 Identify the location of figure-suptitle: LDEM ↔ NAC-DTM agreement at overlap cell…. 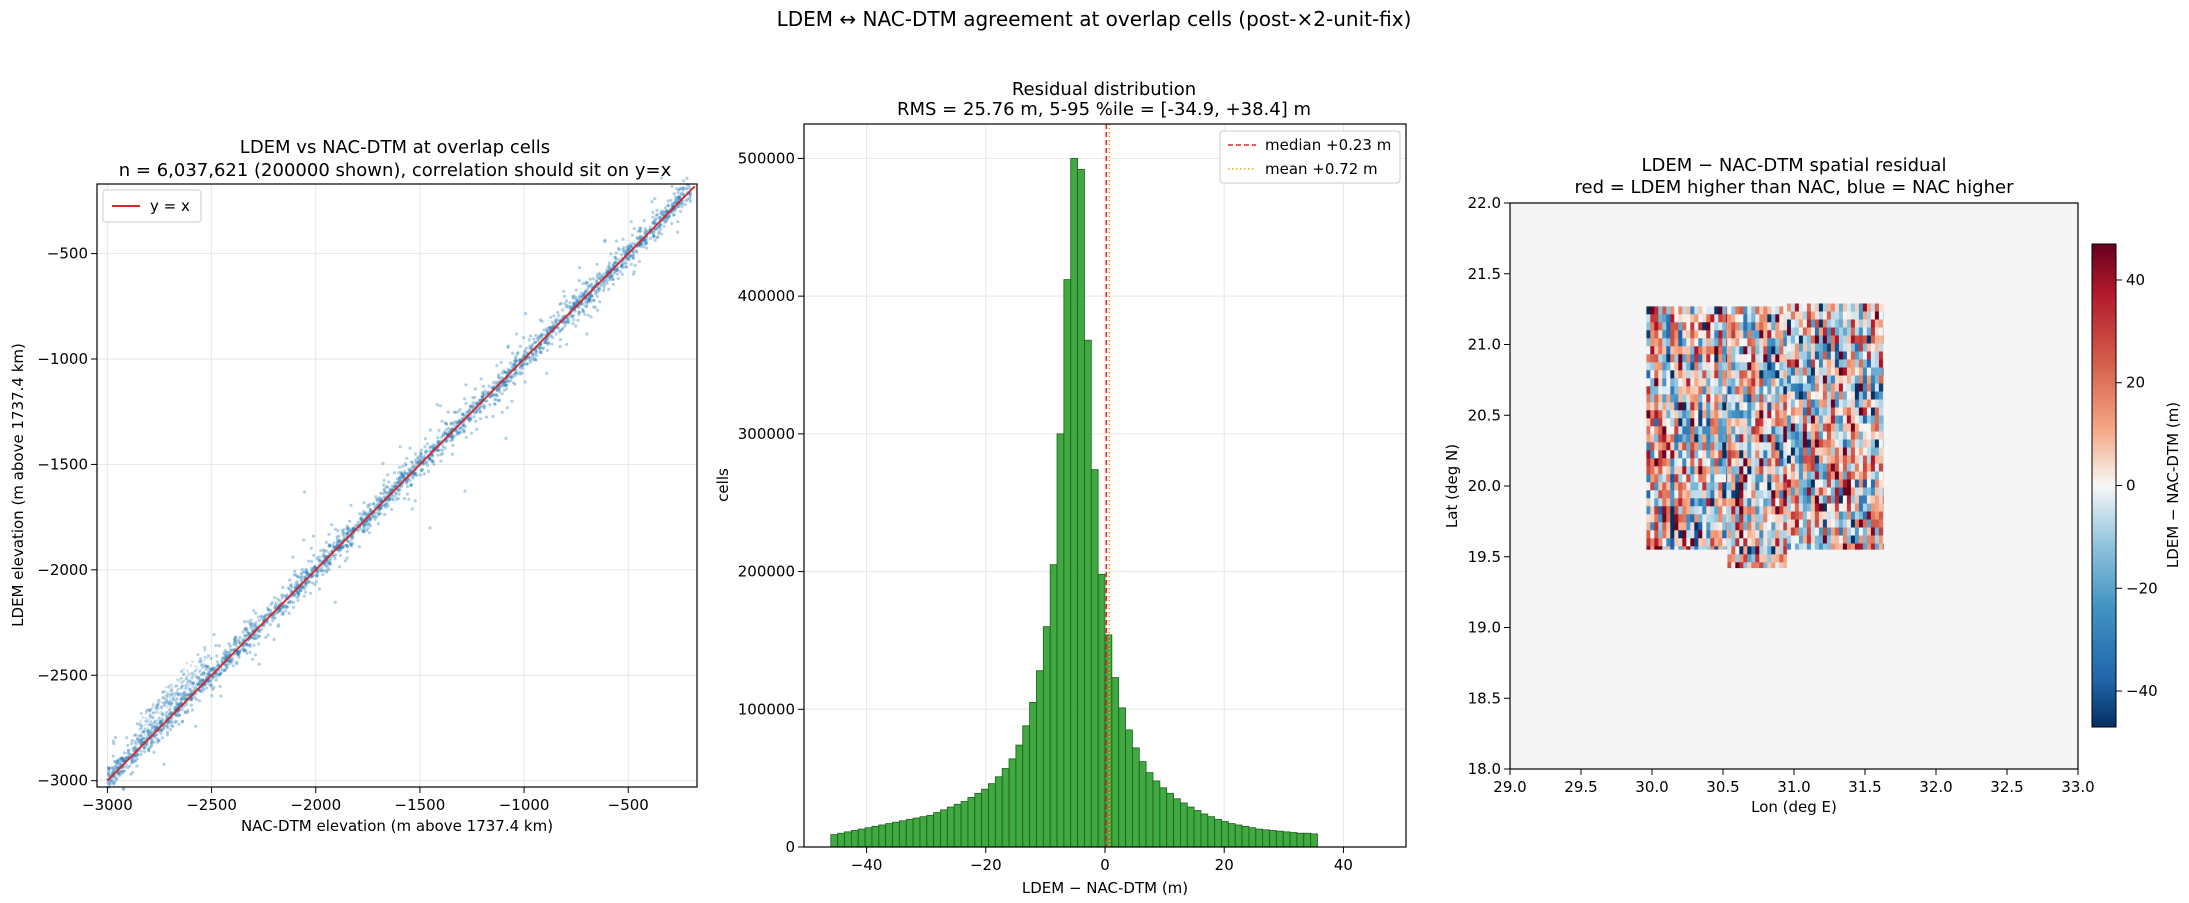
(1094, 19).